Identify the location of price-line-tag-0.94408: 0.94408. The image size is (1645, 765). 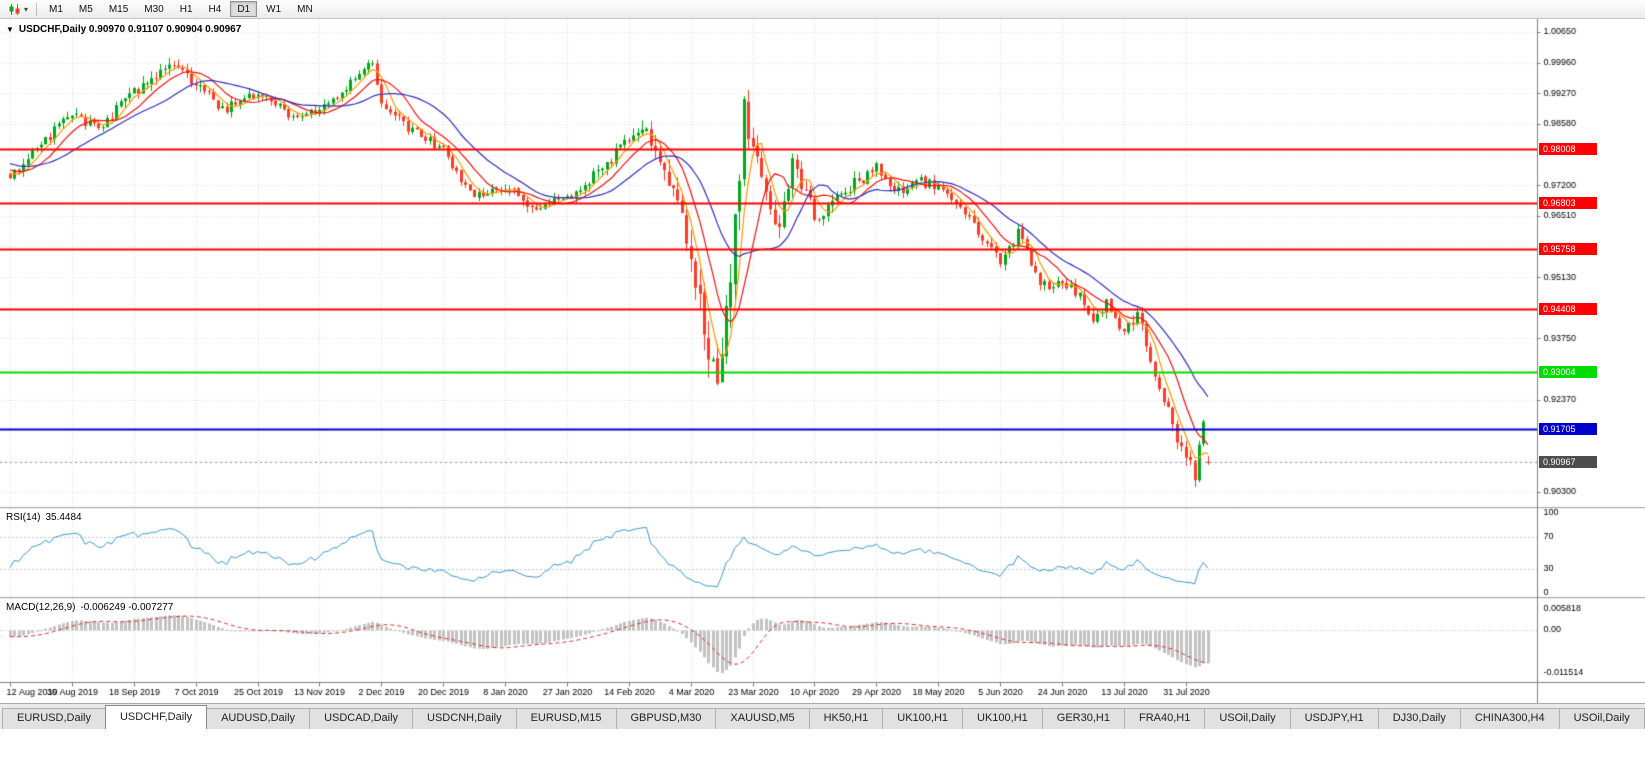
(1568, 309).